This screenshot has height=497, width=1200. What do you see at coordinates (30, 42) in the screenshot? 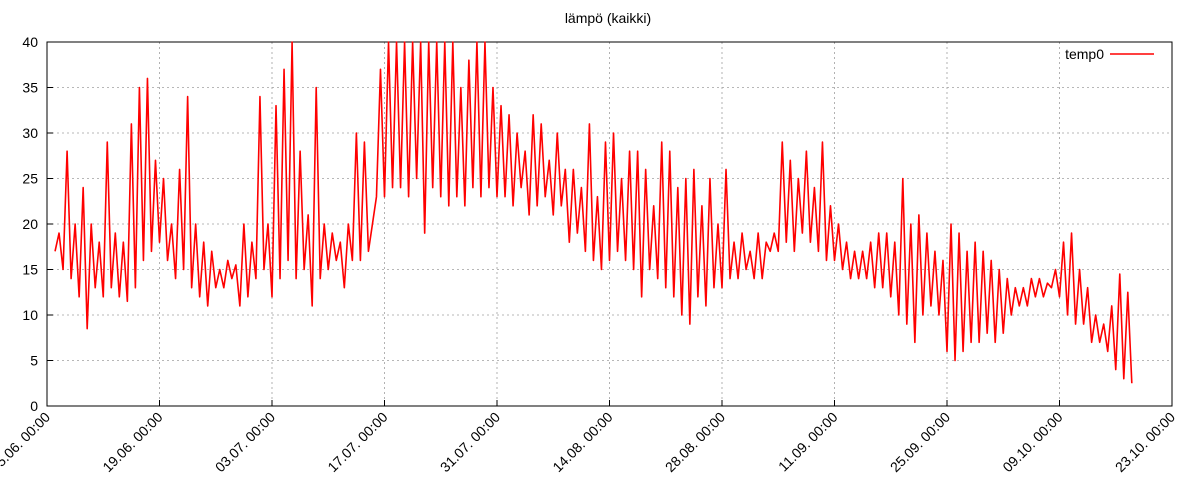
I see `y-tick-label: 40` at bounding box center [30, 42].